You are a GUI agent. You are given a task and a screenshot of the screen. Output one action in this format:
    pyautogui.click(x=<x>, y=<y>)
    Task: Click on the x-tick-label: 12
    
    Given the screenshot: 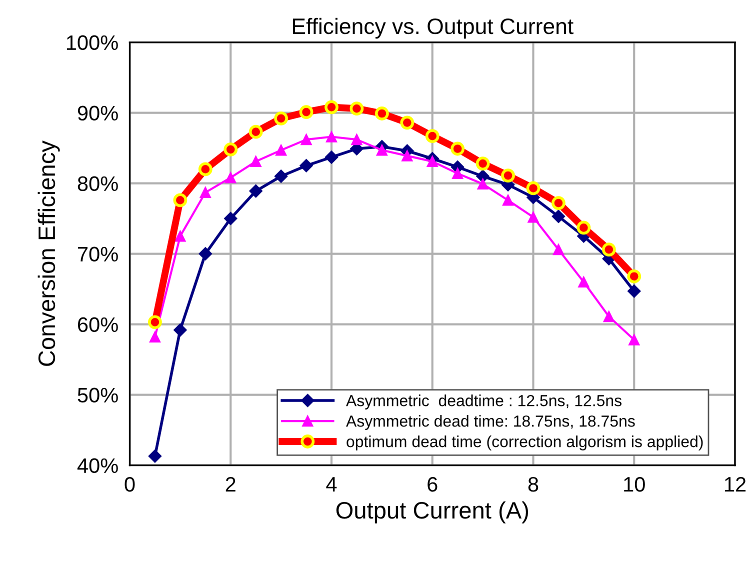 What is the action you would take?
    pyautogui.click(x=735, y=484)
    